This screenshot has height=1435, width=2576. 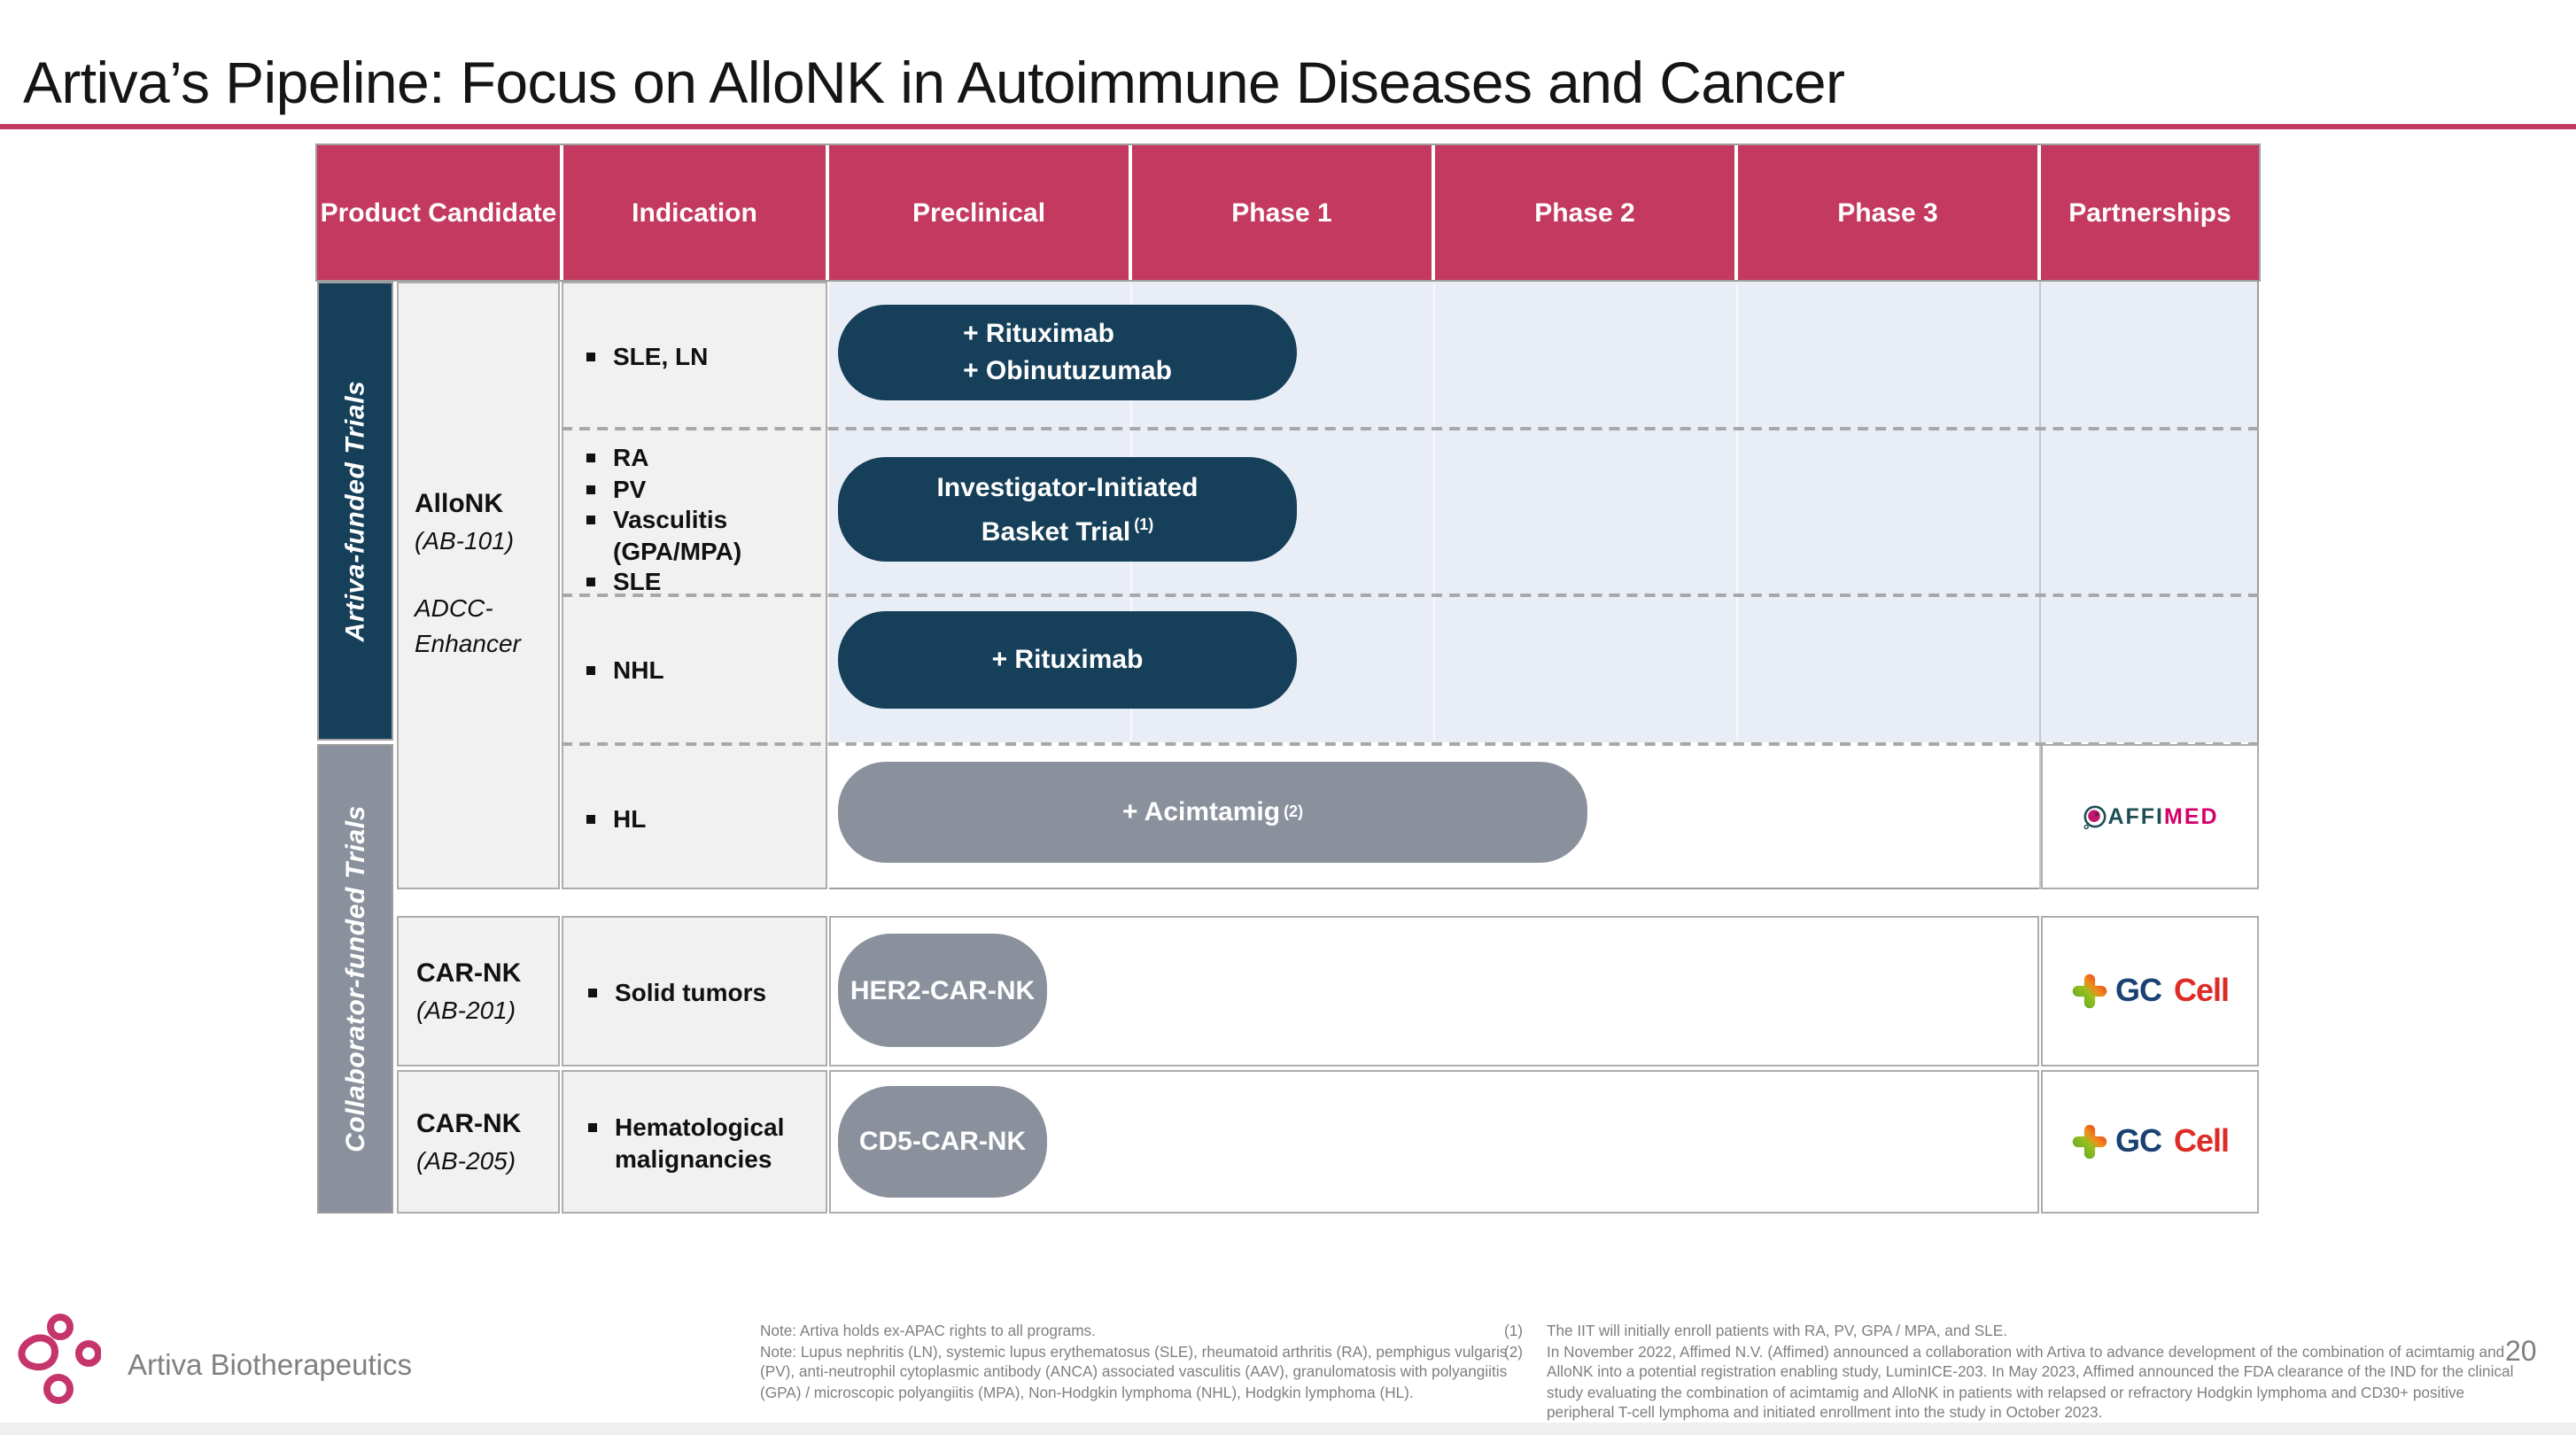 What do you see at coordinates (2191, 817) in the screenshot?
I see `affimed-logo-text-med: MED` at bounding box center [2191, 817].